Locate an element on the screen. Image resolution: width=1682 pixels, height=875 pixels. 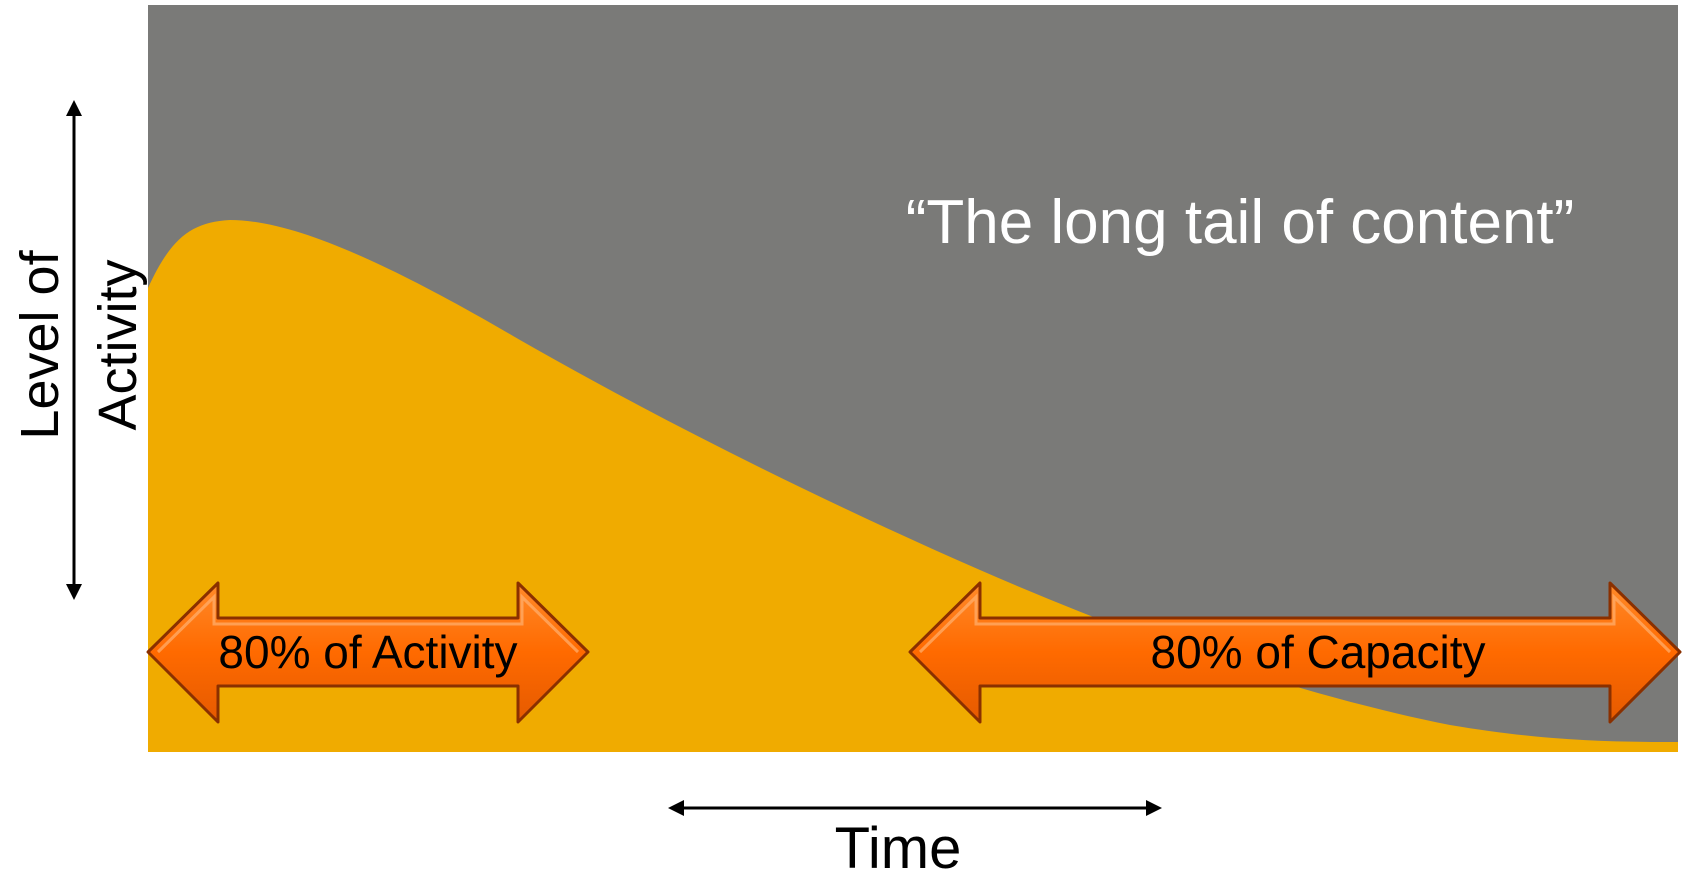
activity-arrow-shape is located at coordinates (368, 652).